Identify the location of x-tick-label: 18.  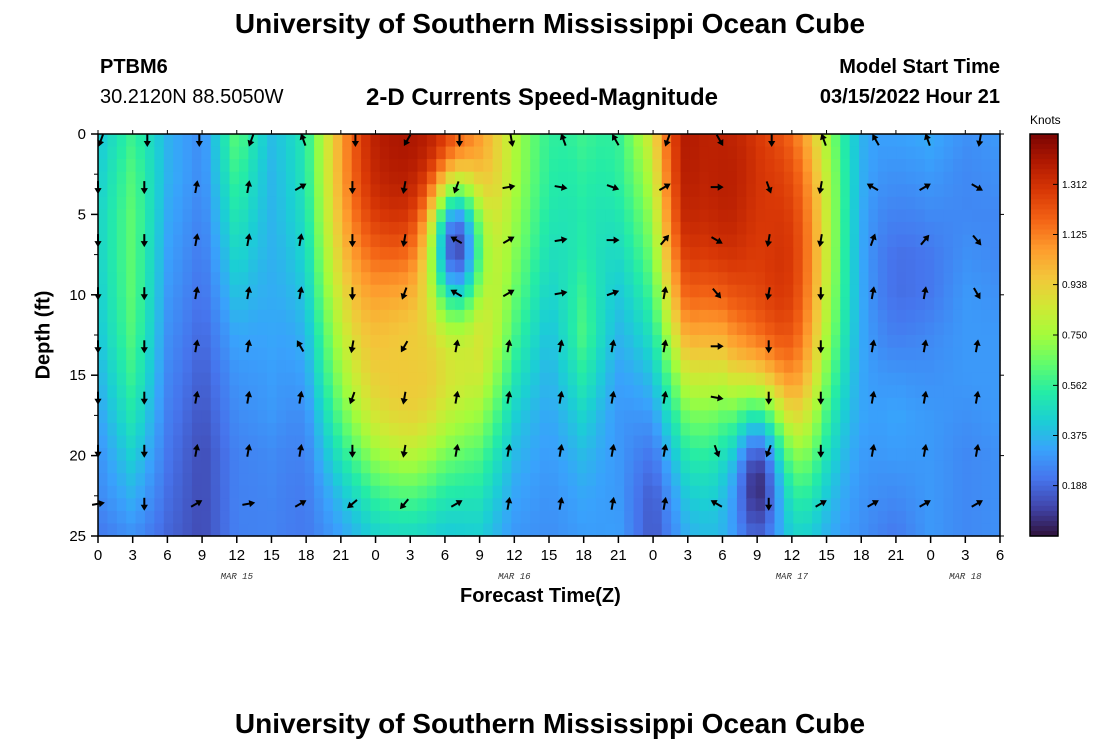
(306, 555).